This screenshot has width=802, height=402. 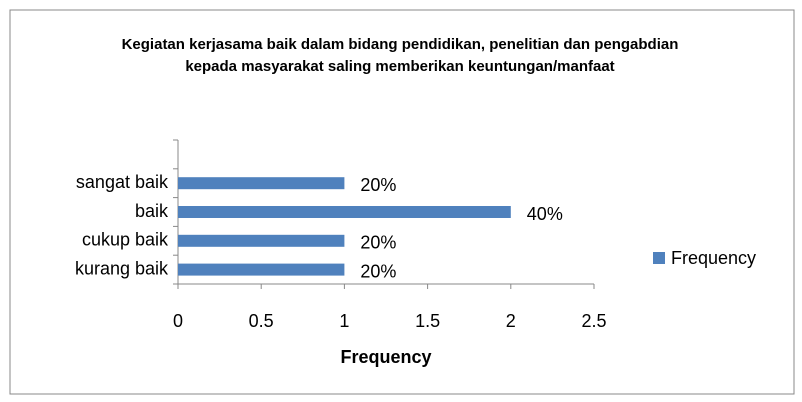 What do you see at coordinates (178, 321) in the screenshot?
I see `x-tick-label: 0` at bounding box center [178, 321].